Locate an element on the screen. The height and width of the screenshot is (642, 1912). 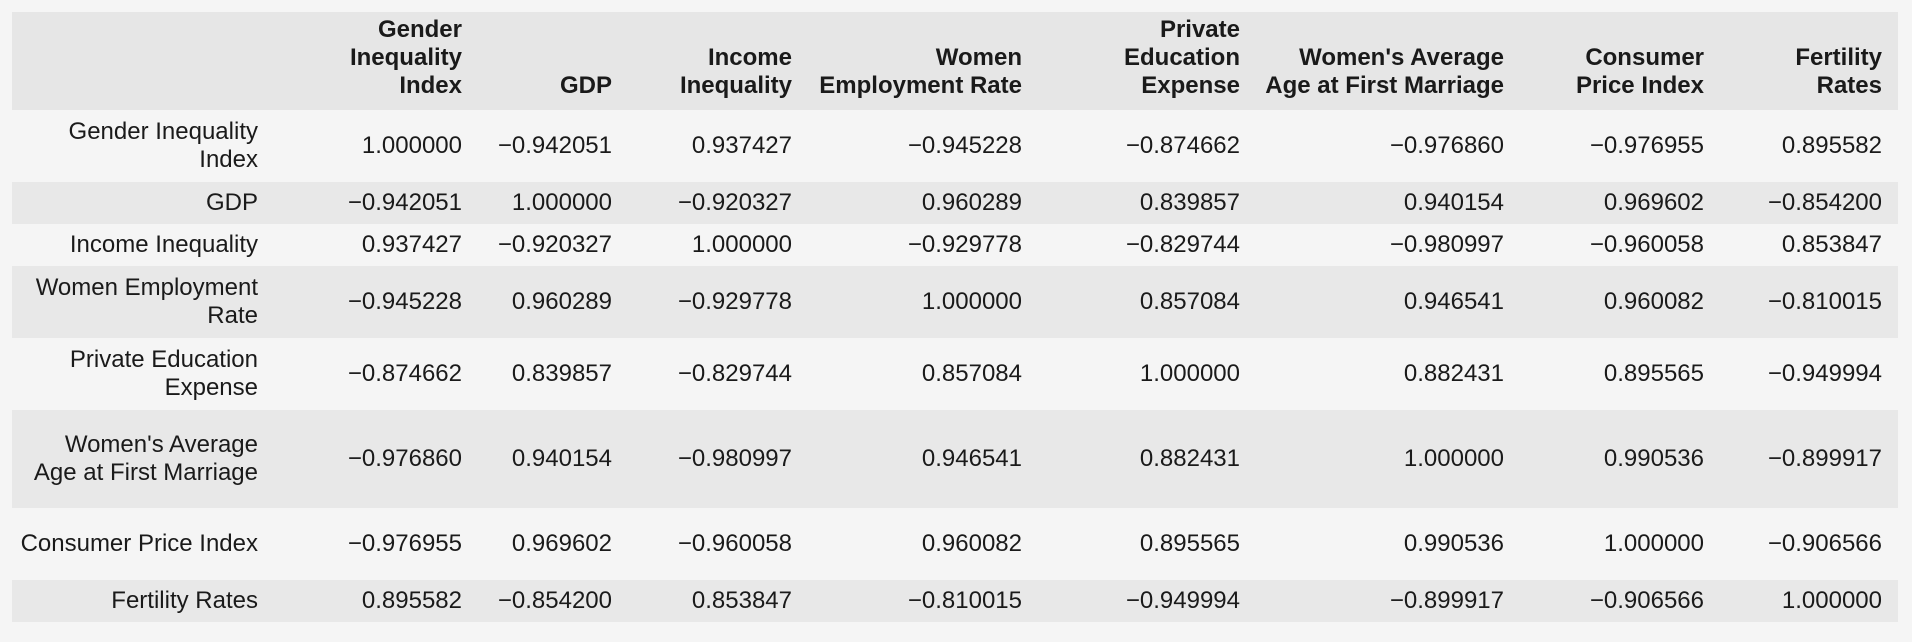
row-label: Private Education Expense is located at coordinates (163, 373).